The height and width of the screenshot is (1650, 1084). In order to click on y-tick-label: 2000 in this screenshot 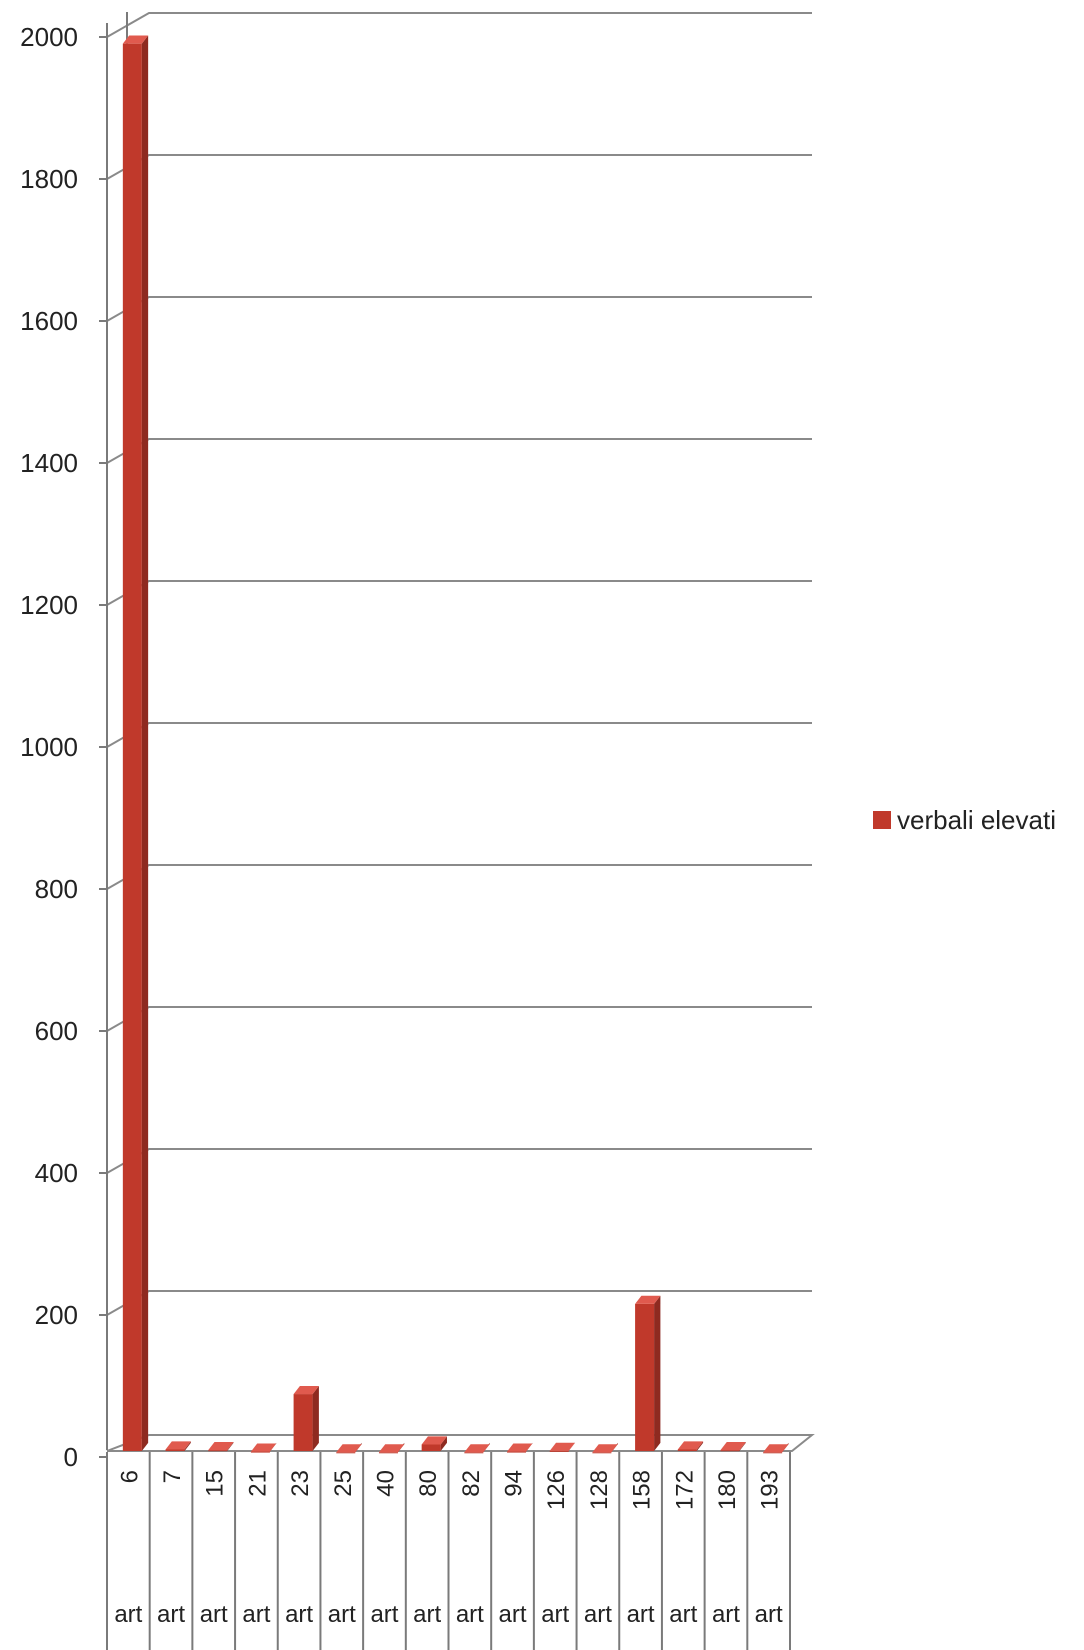, I will do `click(49, 37)`.